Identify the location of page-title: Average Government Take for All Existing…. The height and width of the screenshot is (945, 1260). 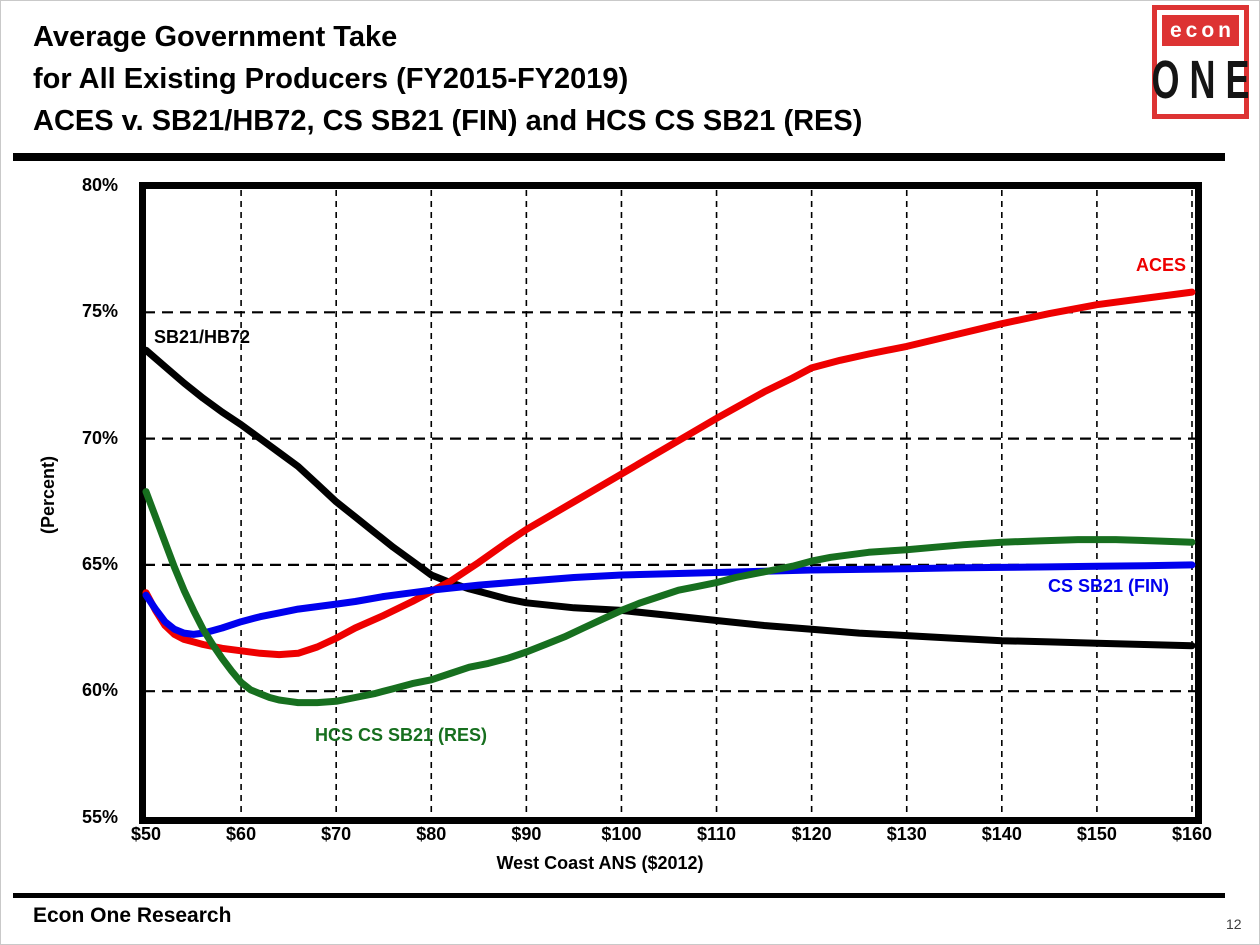
(447, 79).